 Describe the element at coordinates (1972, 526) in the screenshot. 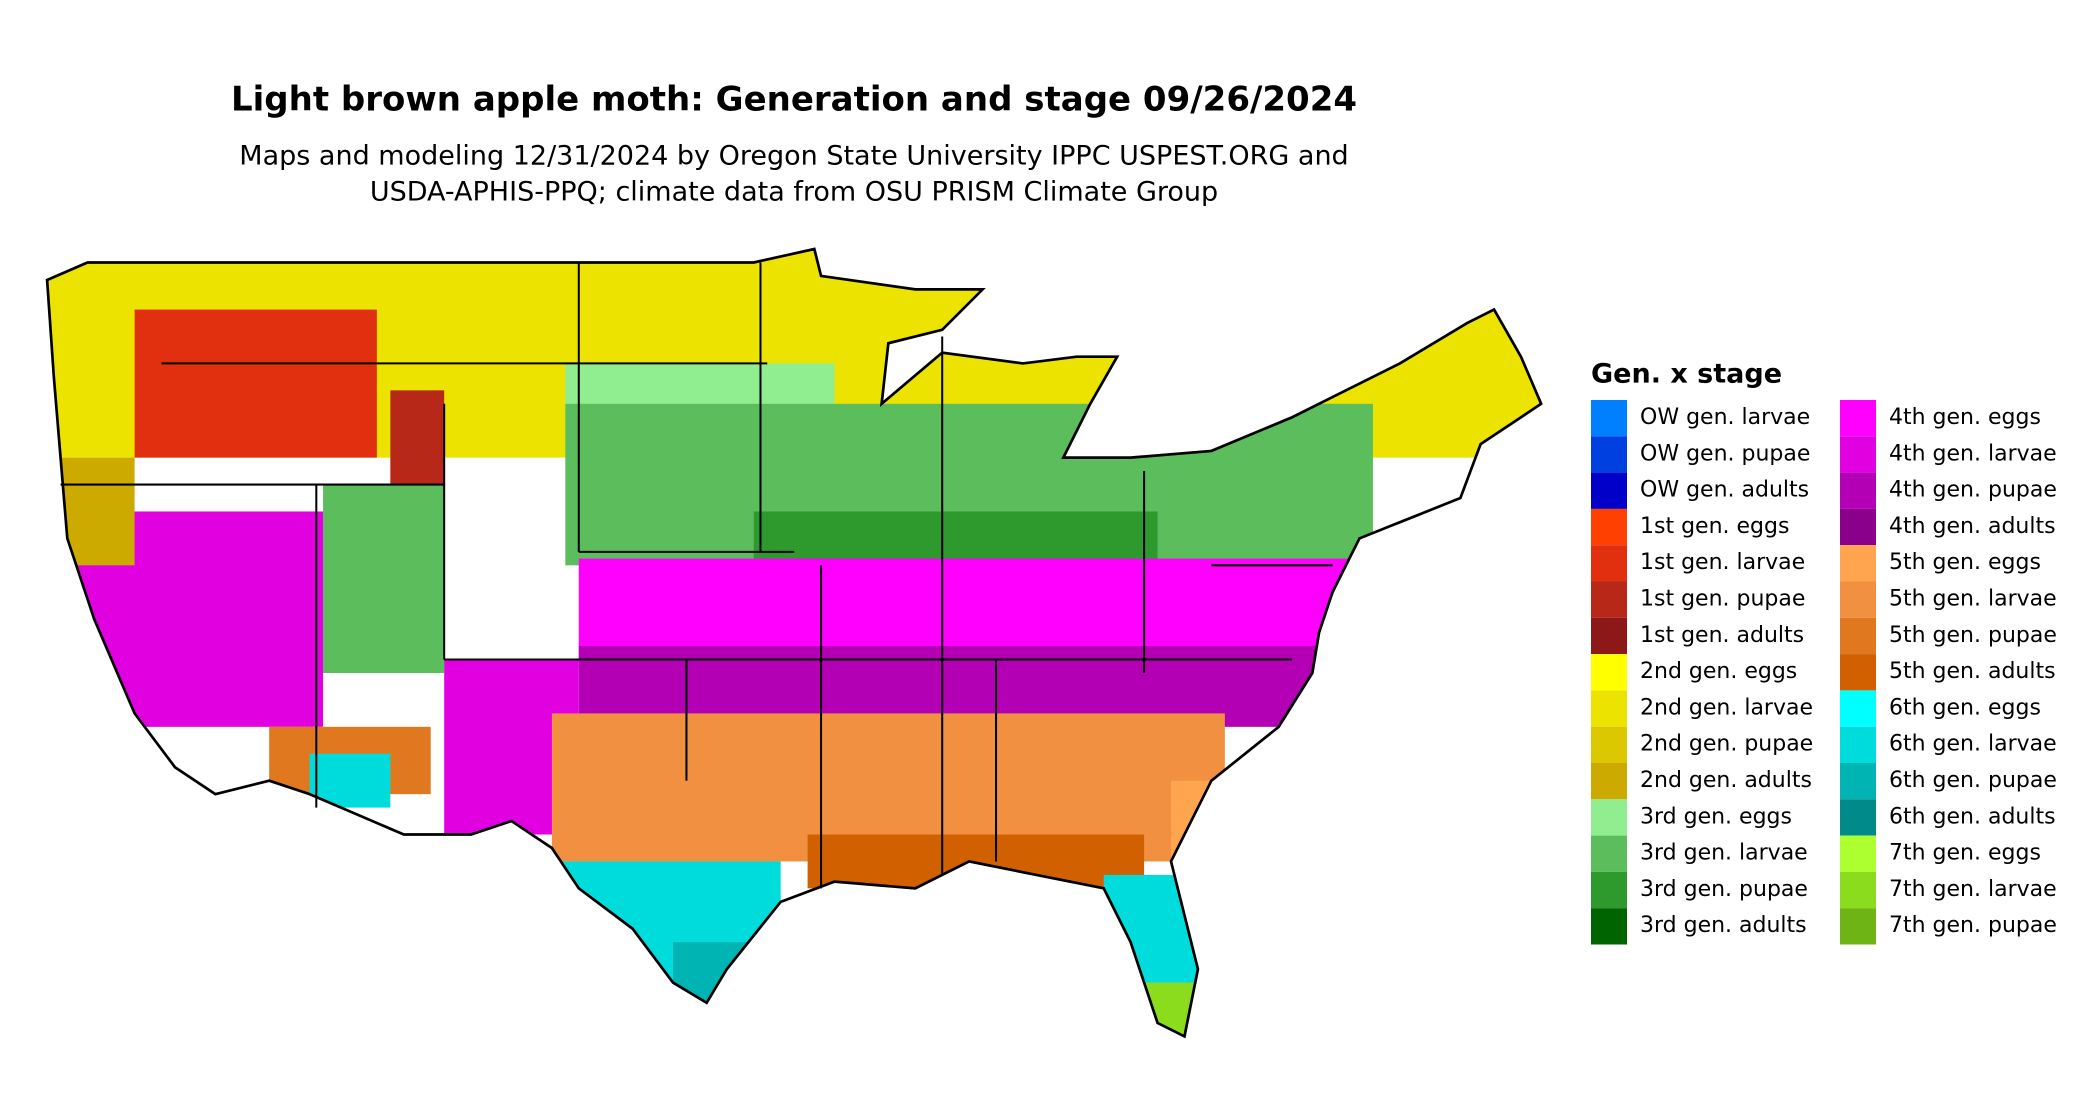

I see `legend-label: 4th gen. adults` at that location.